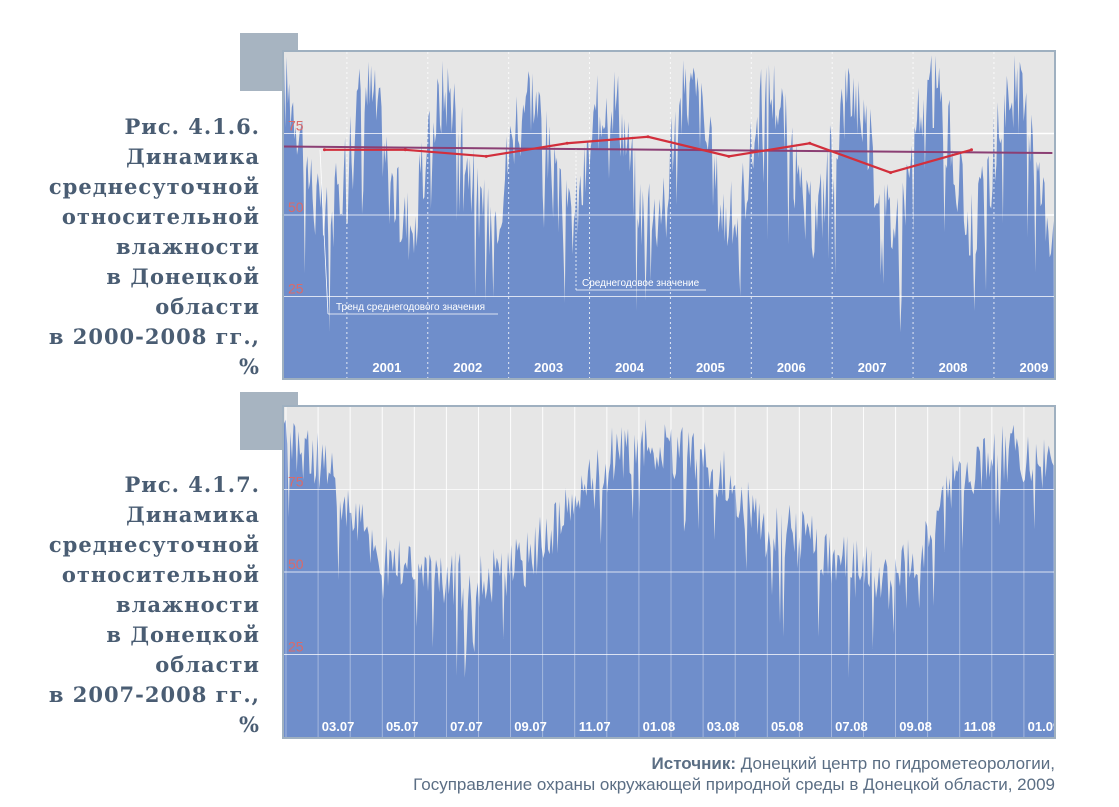 Image resolution: width=1119 pixels, height=807 pixels. I want to click on source-line-1: Донецкий центр по гидрометеорологии,, so click(895, 763).